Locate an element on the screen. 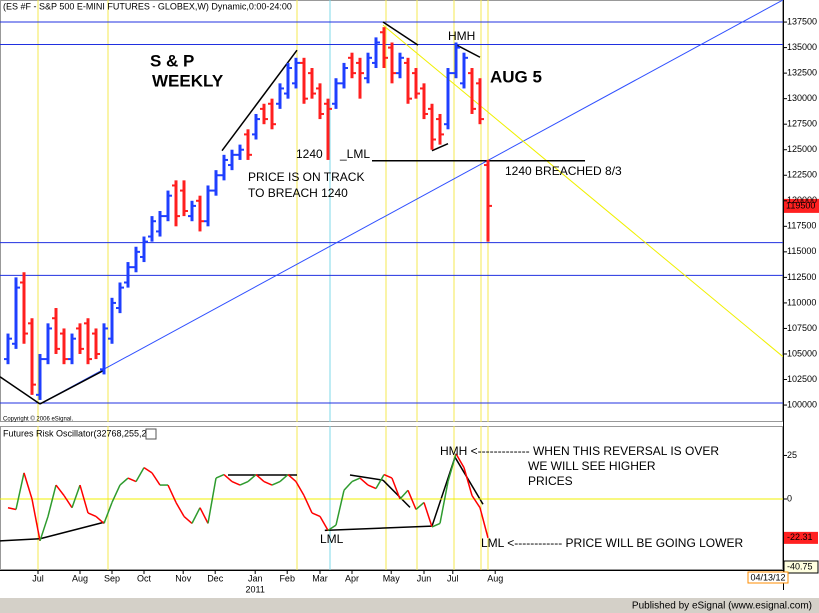 This screenshot has width=819, height=613. x-tick-label: Dec is located at coordinates (215, 578).